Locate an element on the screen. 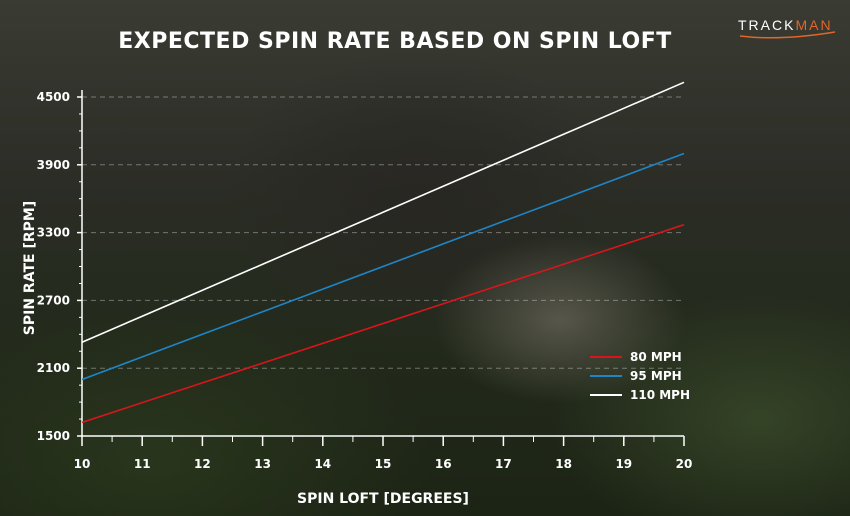 Image resolution: width=850 pixels, height=516 pixels. y-tick-label: 3300 is located at coordinates (53, 233).